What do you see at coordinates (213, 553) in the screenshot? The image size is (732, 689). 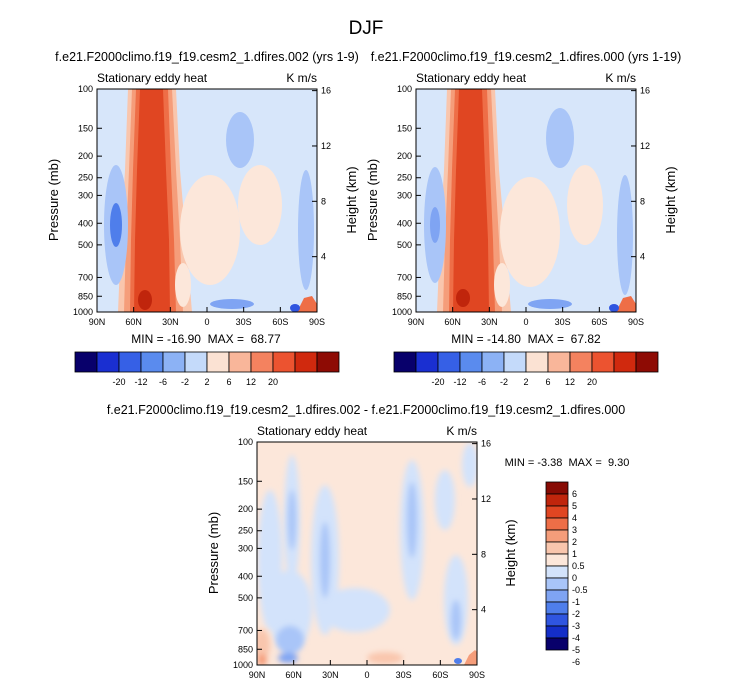 I see `panel-c-ylabel: Pressure (mb)` at bounding box center [213, 553].